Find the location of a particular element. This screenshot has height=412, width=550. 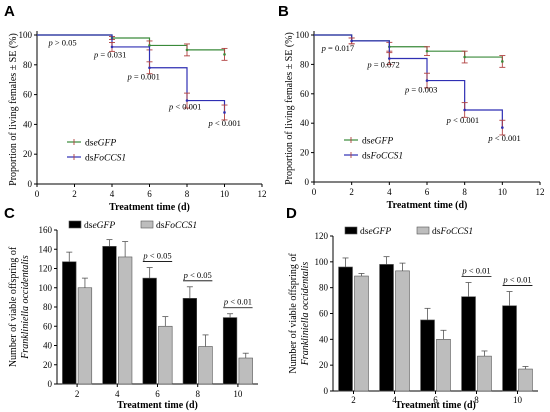

p-value-annotation: p = 0.003 is located at coordinates (420, 89).